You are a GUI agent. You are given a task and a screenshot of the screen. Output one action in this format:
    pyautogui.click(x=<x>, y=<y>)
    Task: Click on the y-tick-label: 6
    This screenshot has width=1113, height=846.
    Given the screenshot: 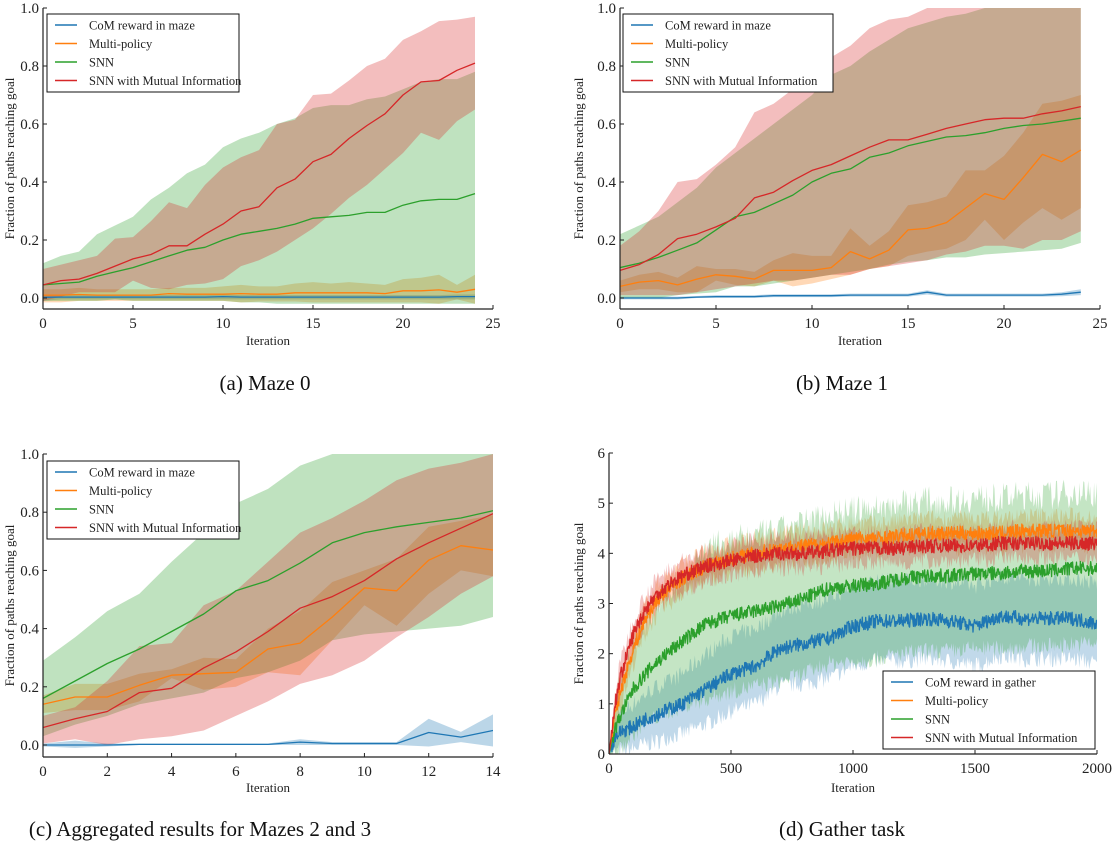 What is the action you would take?
    pyautogui.click(x=602, y=454)
    